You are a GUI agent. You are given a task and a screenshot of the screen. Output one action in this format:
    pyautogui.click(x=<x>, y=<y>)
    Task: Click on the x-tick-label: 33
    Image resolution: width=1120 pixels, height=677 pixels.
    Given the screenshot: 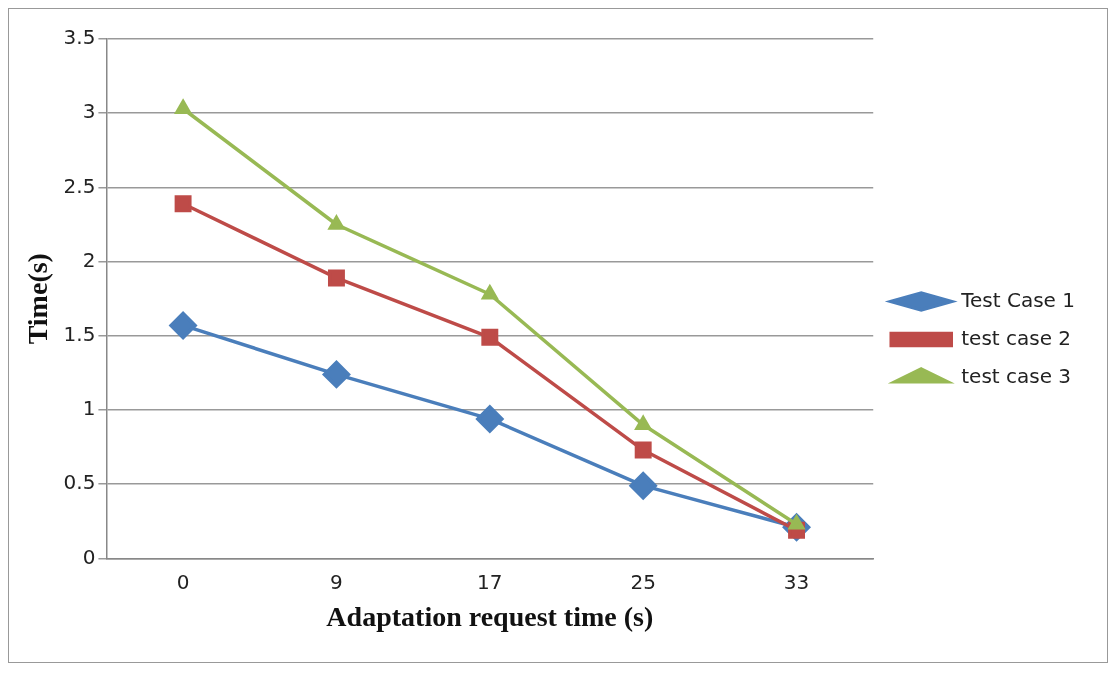 What is the action you would take?
    pyautogui.click(x=796, y=581)
    